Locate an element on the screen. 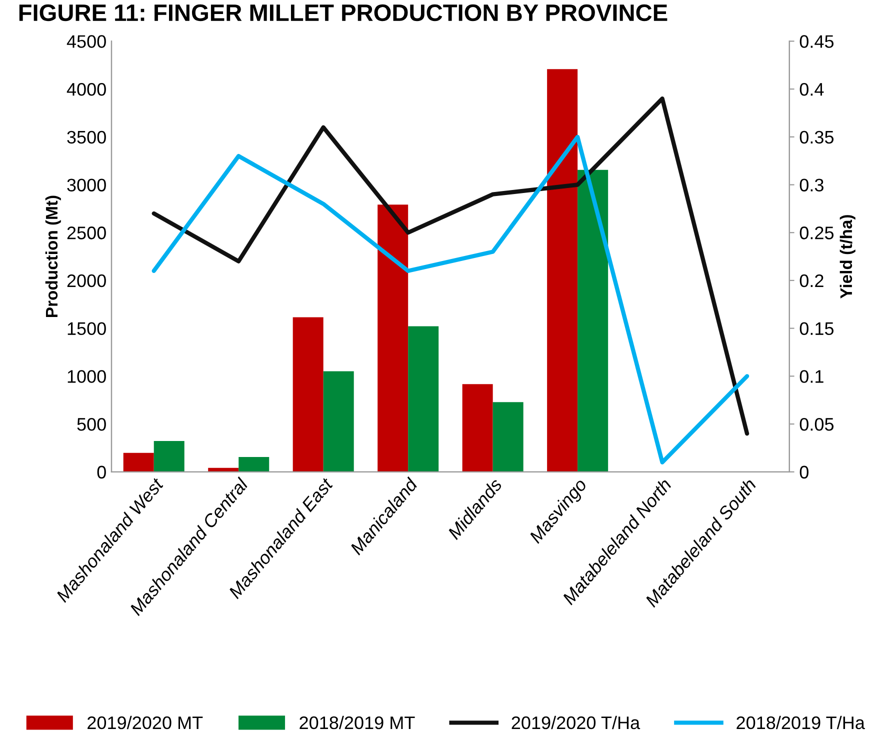  y2-tick-label: 0.45 is located at coordinates (817, 41).